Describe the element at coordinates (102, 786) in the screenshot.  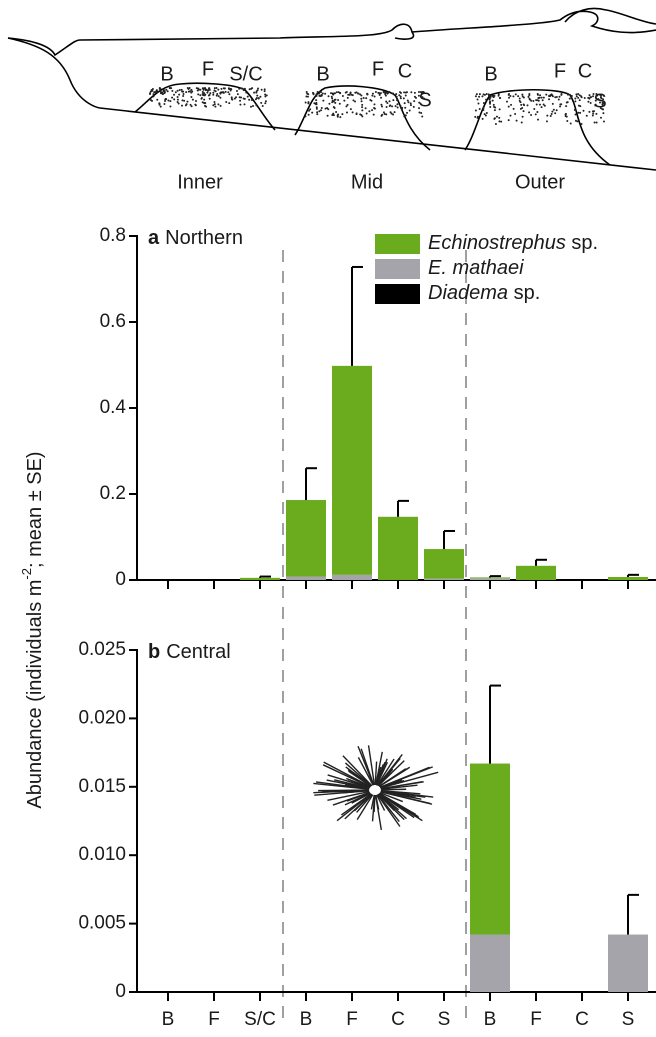
I see `y-tick-label: 0.015` at that location.